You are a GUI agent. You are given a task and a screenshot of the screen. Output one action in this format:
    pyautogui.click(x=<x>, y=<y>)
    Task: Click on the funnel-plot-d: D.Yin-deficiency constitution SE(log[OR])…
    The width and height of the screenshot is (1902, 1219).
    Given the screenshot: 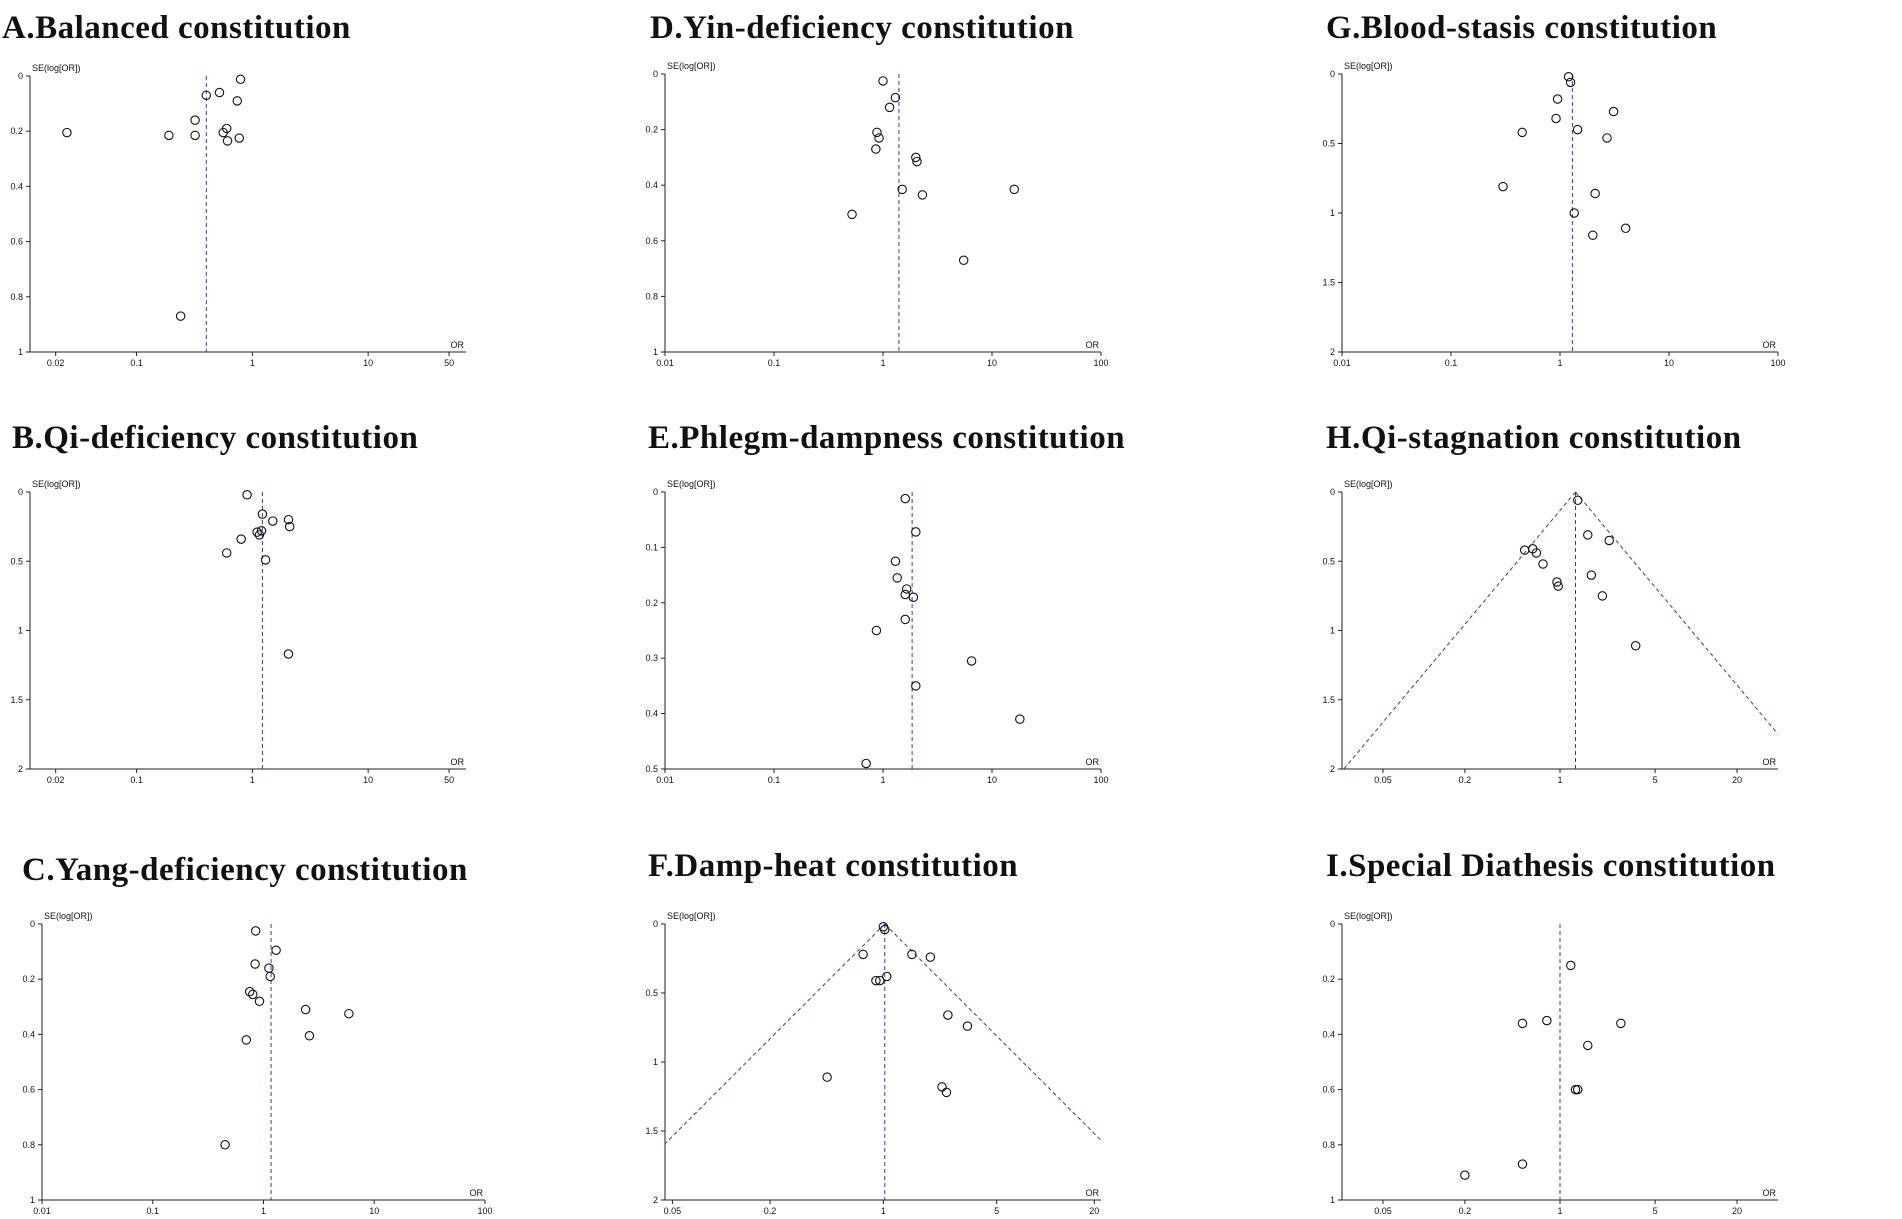 What is the action you would take?
    pyautogui.click(x=876, y=189)
    